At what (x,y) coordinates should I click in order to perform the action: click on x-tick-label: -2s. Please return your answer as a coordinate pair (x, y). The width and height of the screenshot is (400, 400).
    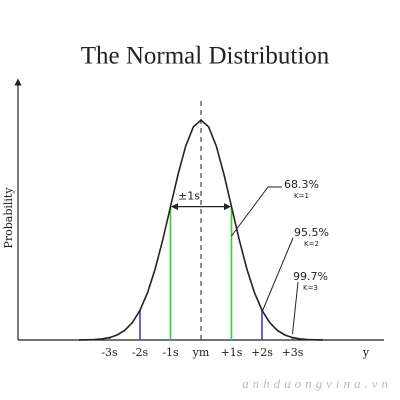
    Looking at the image, I should click on (140, 352).